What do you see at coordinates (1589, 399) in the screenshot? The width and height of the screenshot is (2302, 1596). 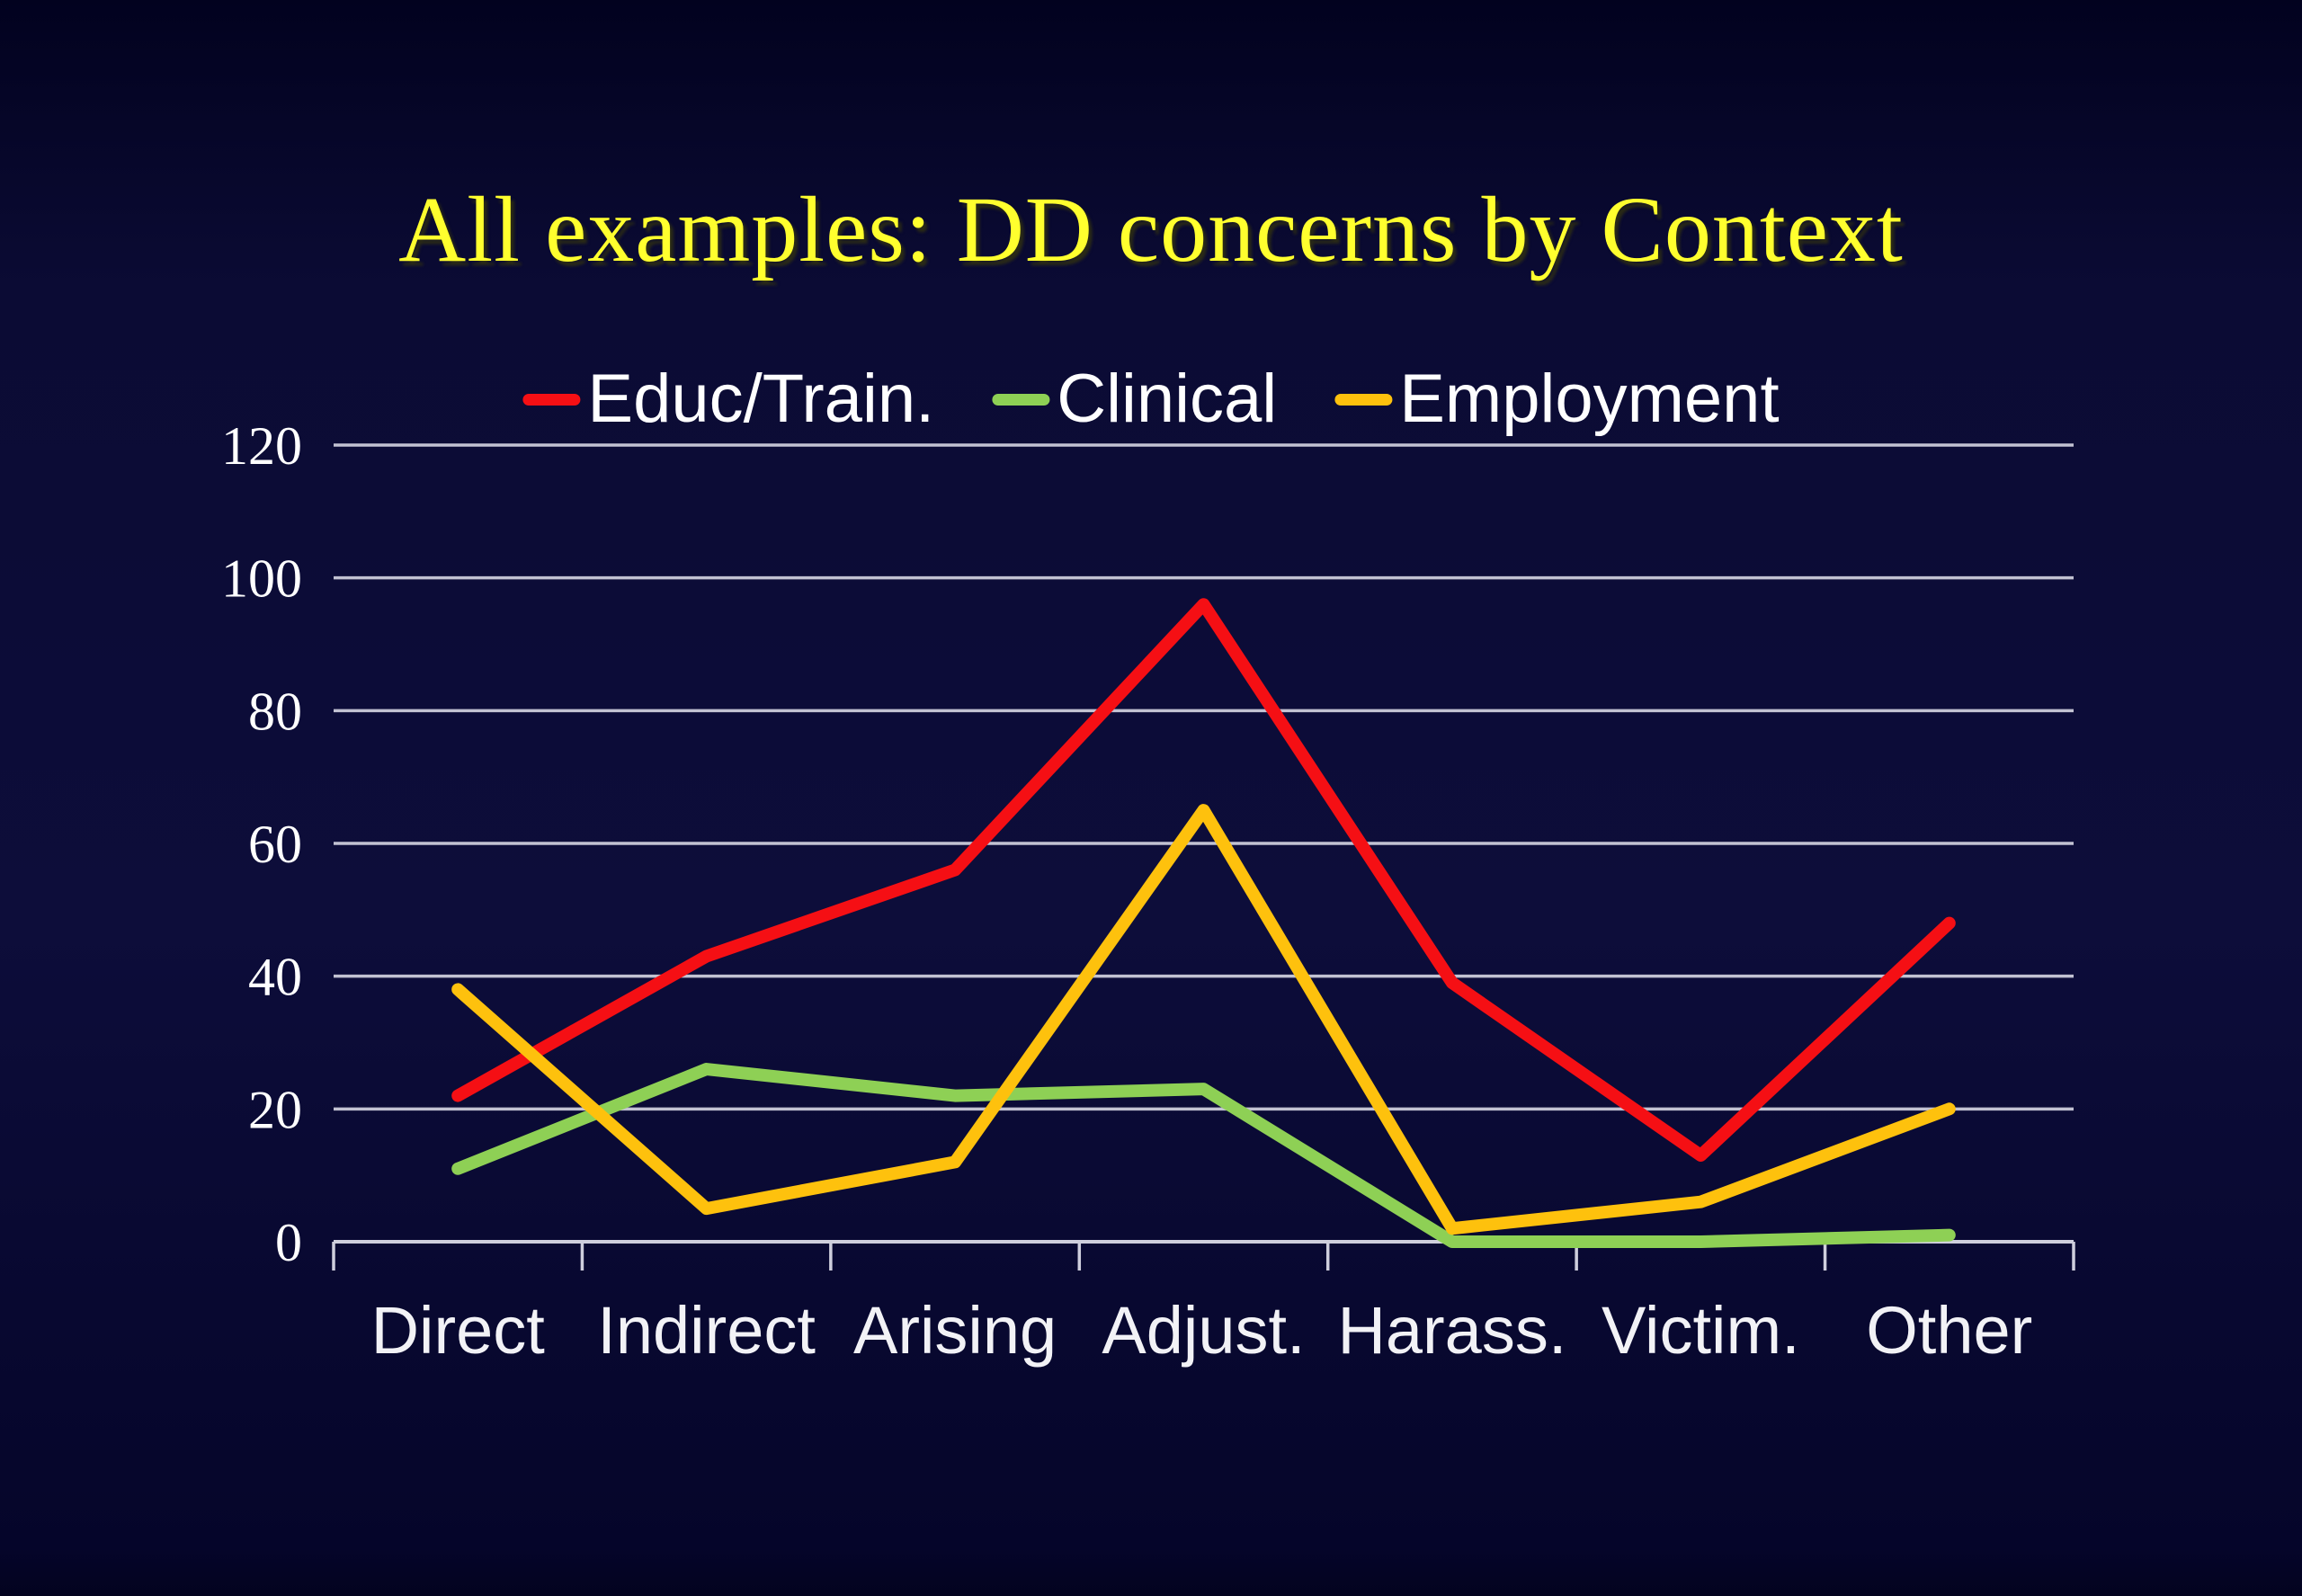 I see `legend-label: Employment` at bounding box center [1589, 399].